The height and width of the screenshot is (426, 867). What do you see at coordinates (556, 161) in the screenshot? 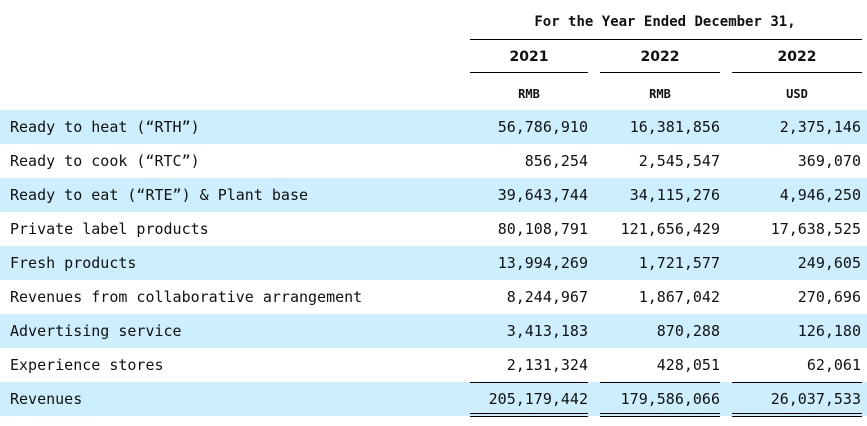
I see `row-value: 856,254` at bounding box center [556, 161].